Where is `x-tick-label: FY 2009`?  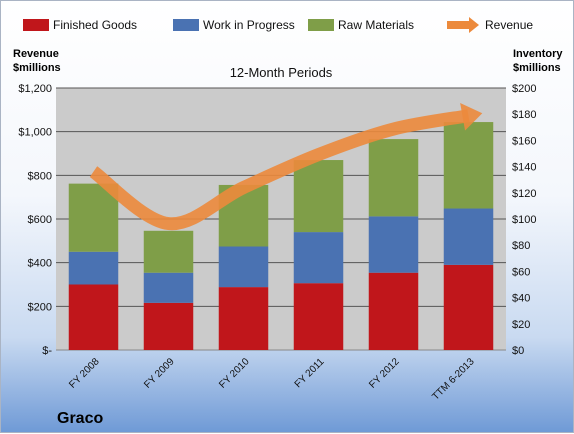 x-tick-label: FY 2009 is located at coordinates (159, 373).